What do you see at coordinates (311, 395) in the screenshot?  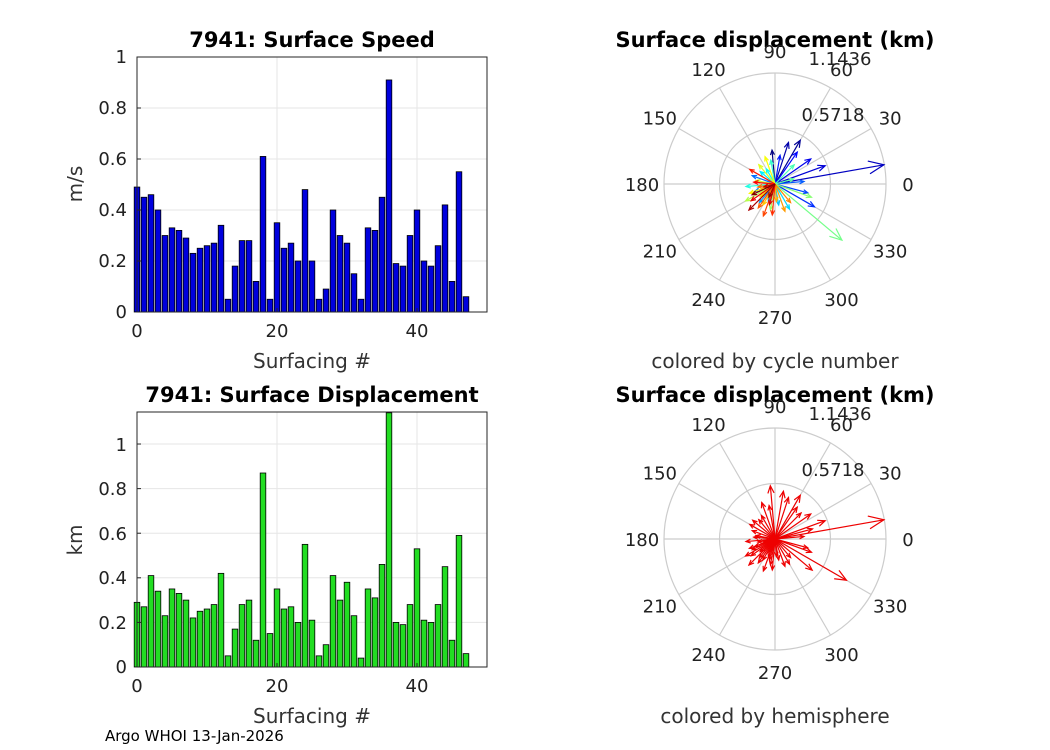 I see `displacement-chart-title: 7941: Surface Displacement` at bounding box center [311, 395].